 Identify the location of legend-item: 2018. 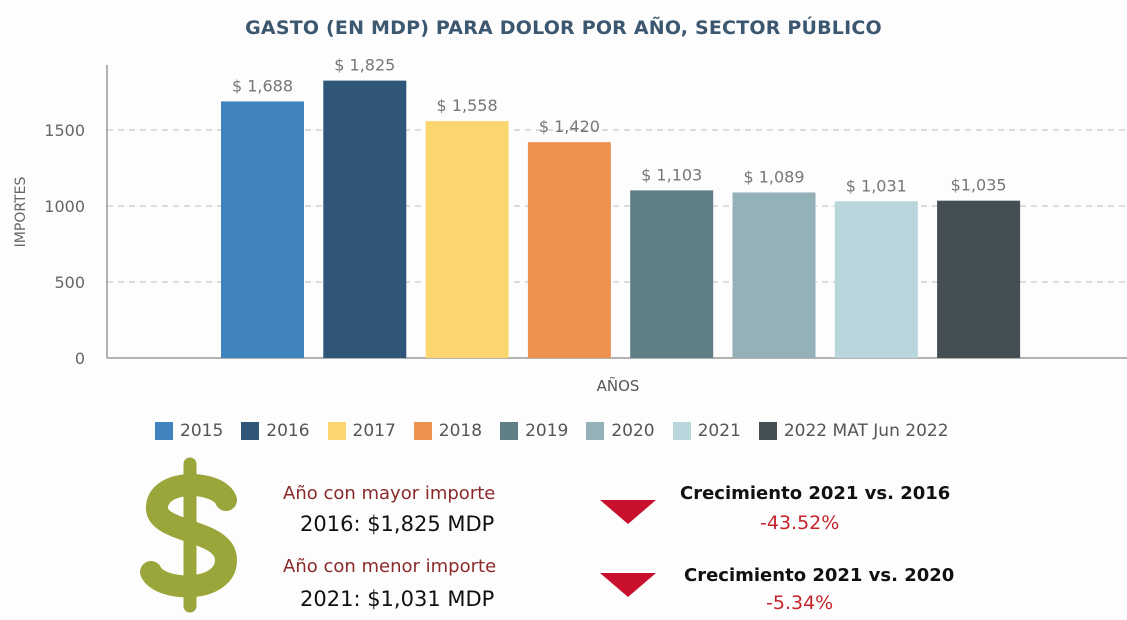
(448, 431).